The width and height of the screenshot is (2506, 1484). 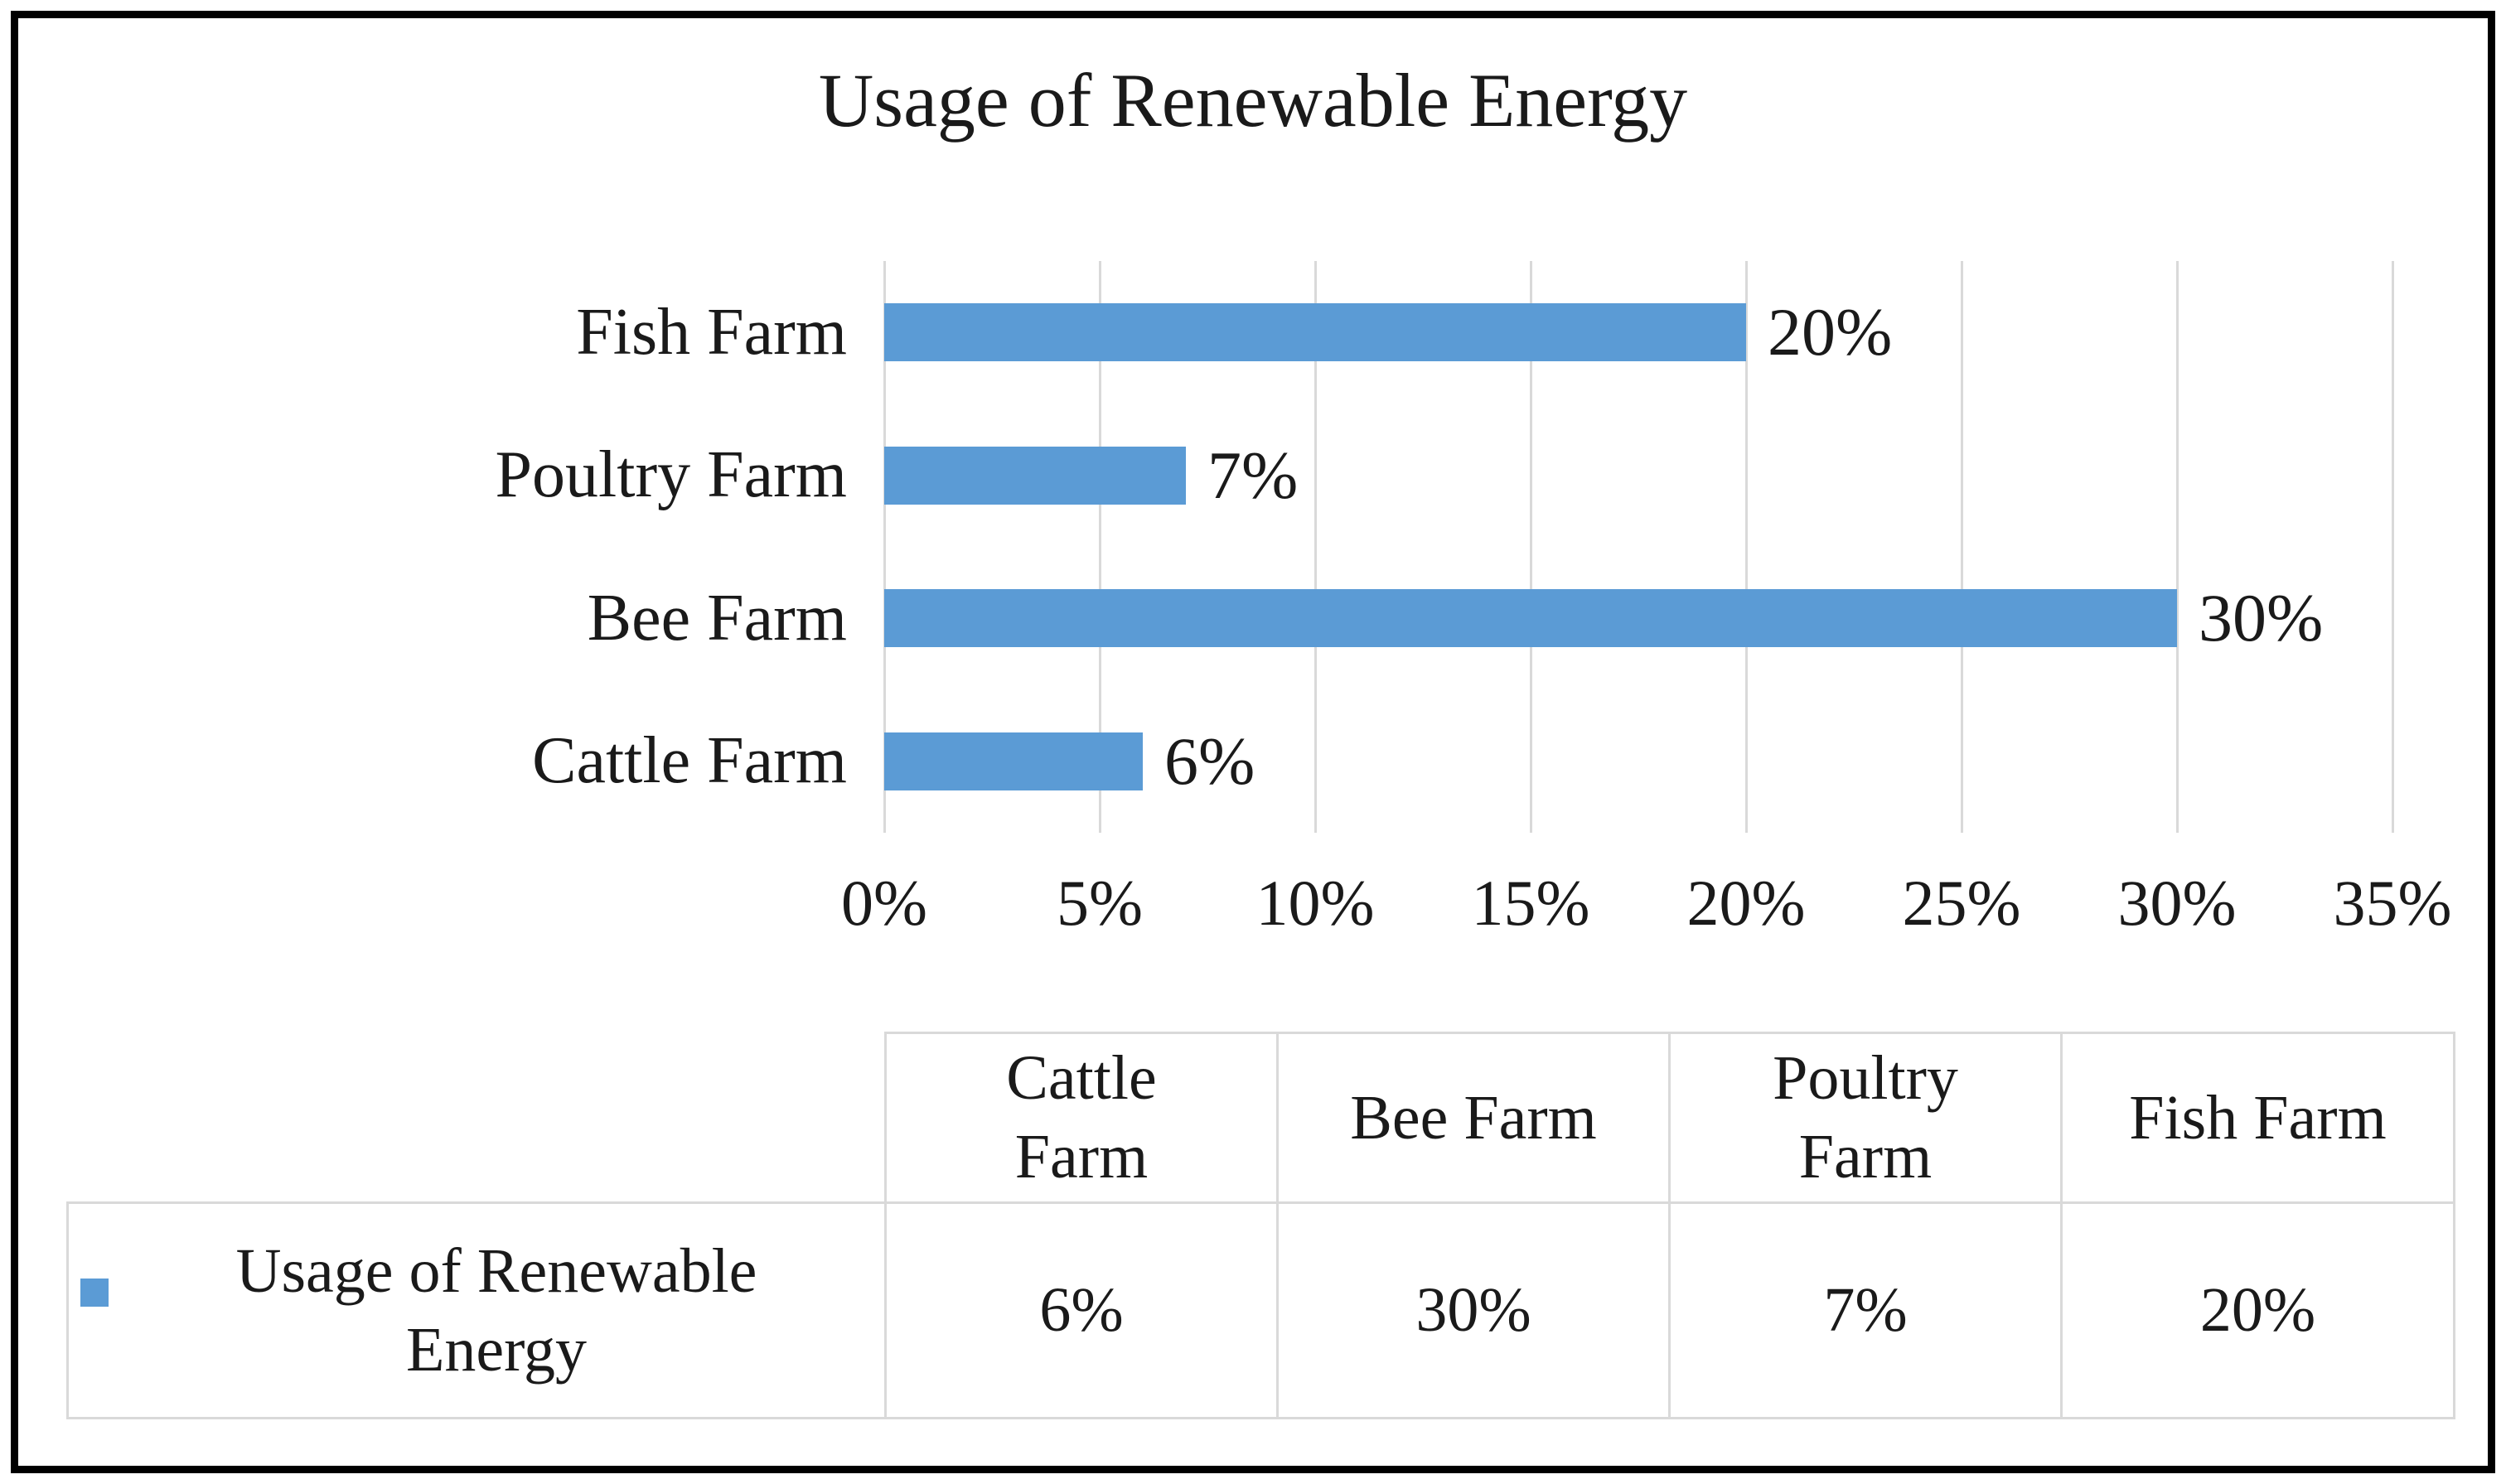 What do you see at coordinates (1530, 547) in the screenshot?
I see `gridline-15-` at bounding box center [1530, 547].